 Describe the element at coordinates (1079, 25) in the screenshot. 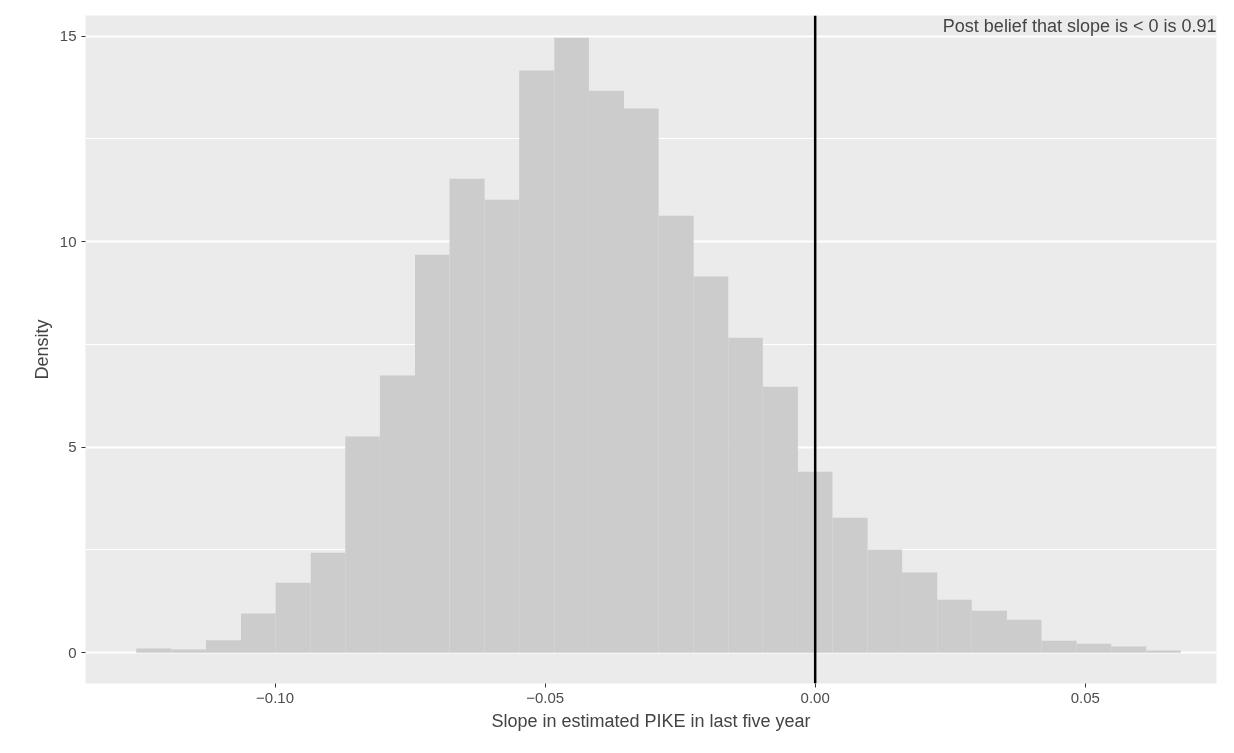

I see `annotation: Post belief that slope is < 0 is 0.91` at that location.